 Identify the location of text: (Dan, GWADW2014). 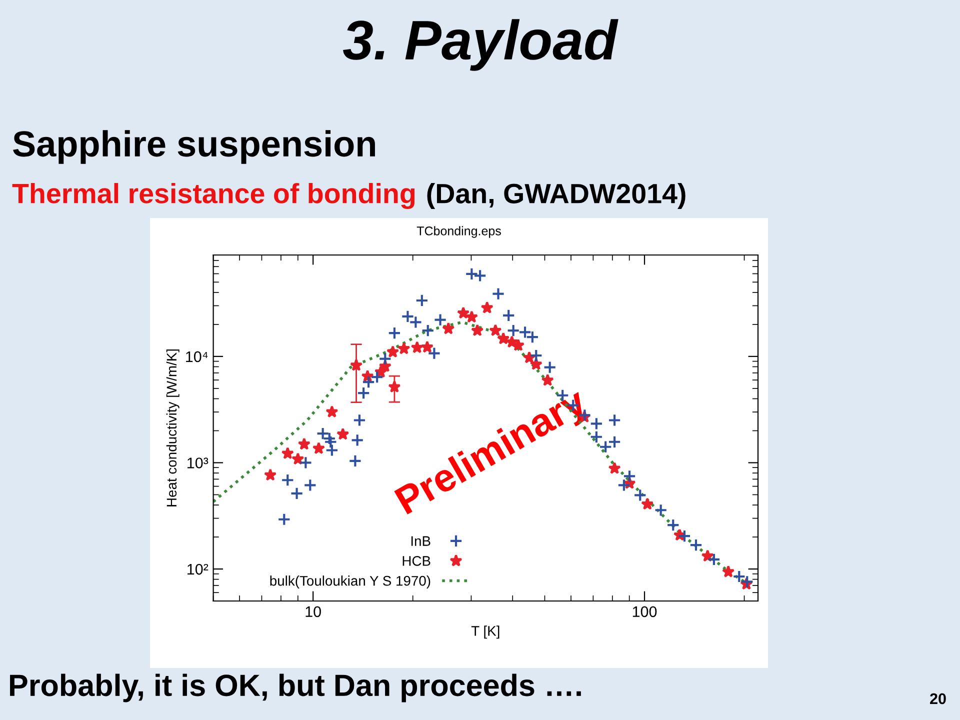
(556, 196).